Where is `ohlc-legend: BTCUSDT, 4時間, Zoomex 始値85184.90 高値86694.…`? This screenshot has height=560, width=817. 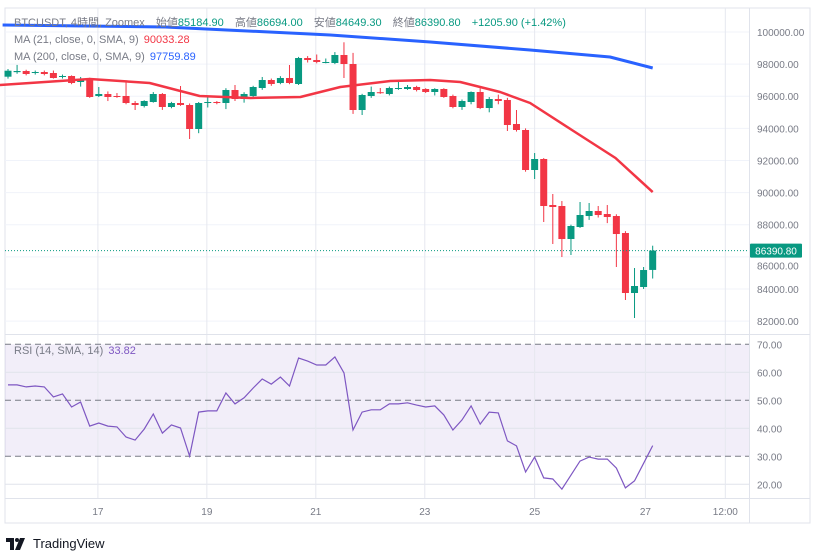
ohlc-legend: BTCUSDT, 4時間, Zoomex 始値85184.90 高値86694.… is located at coordinates (290, 23).